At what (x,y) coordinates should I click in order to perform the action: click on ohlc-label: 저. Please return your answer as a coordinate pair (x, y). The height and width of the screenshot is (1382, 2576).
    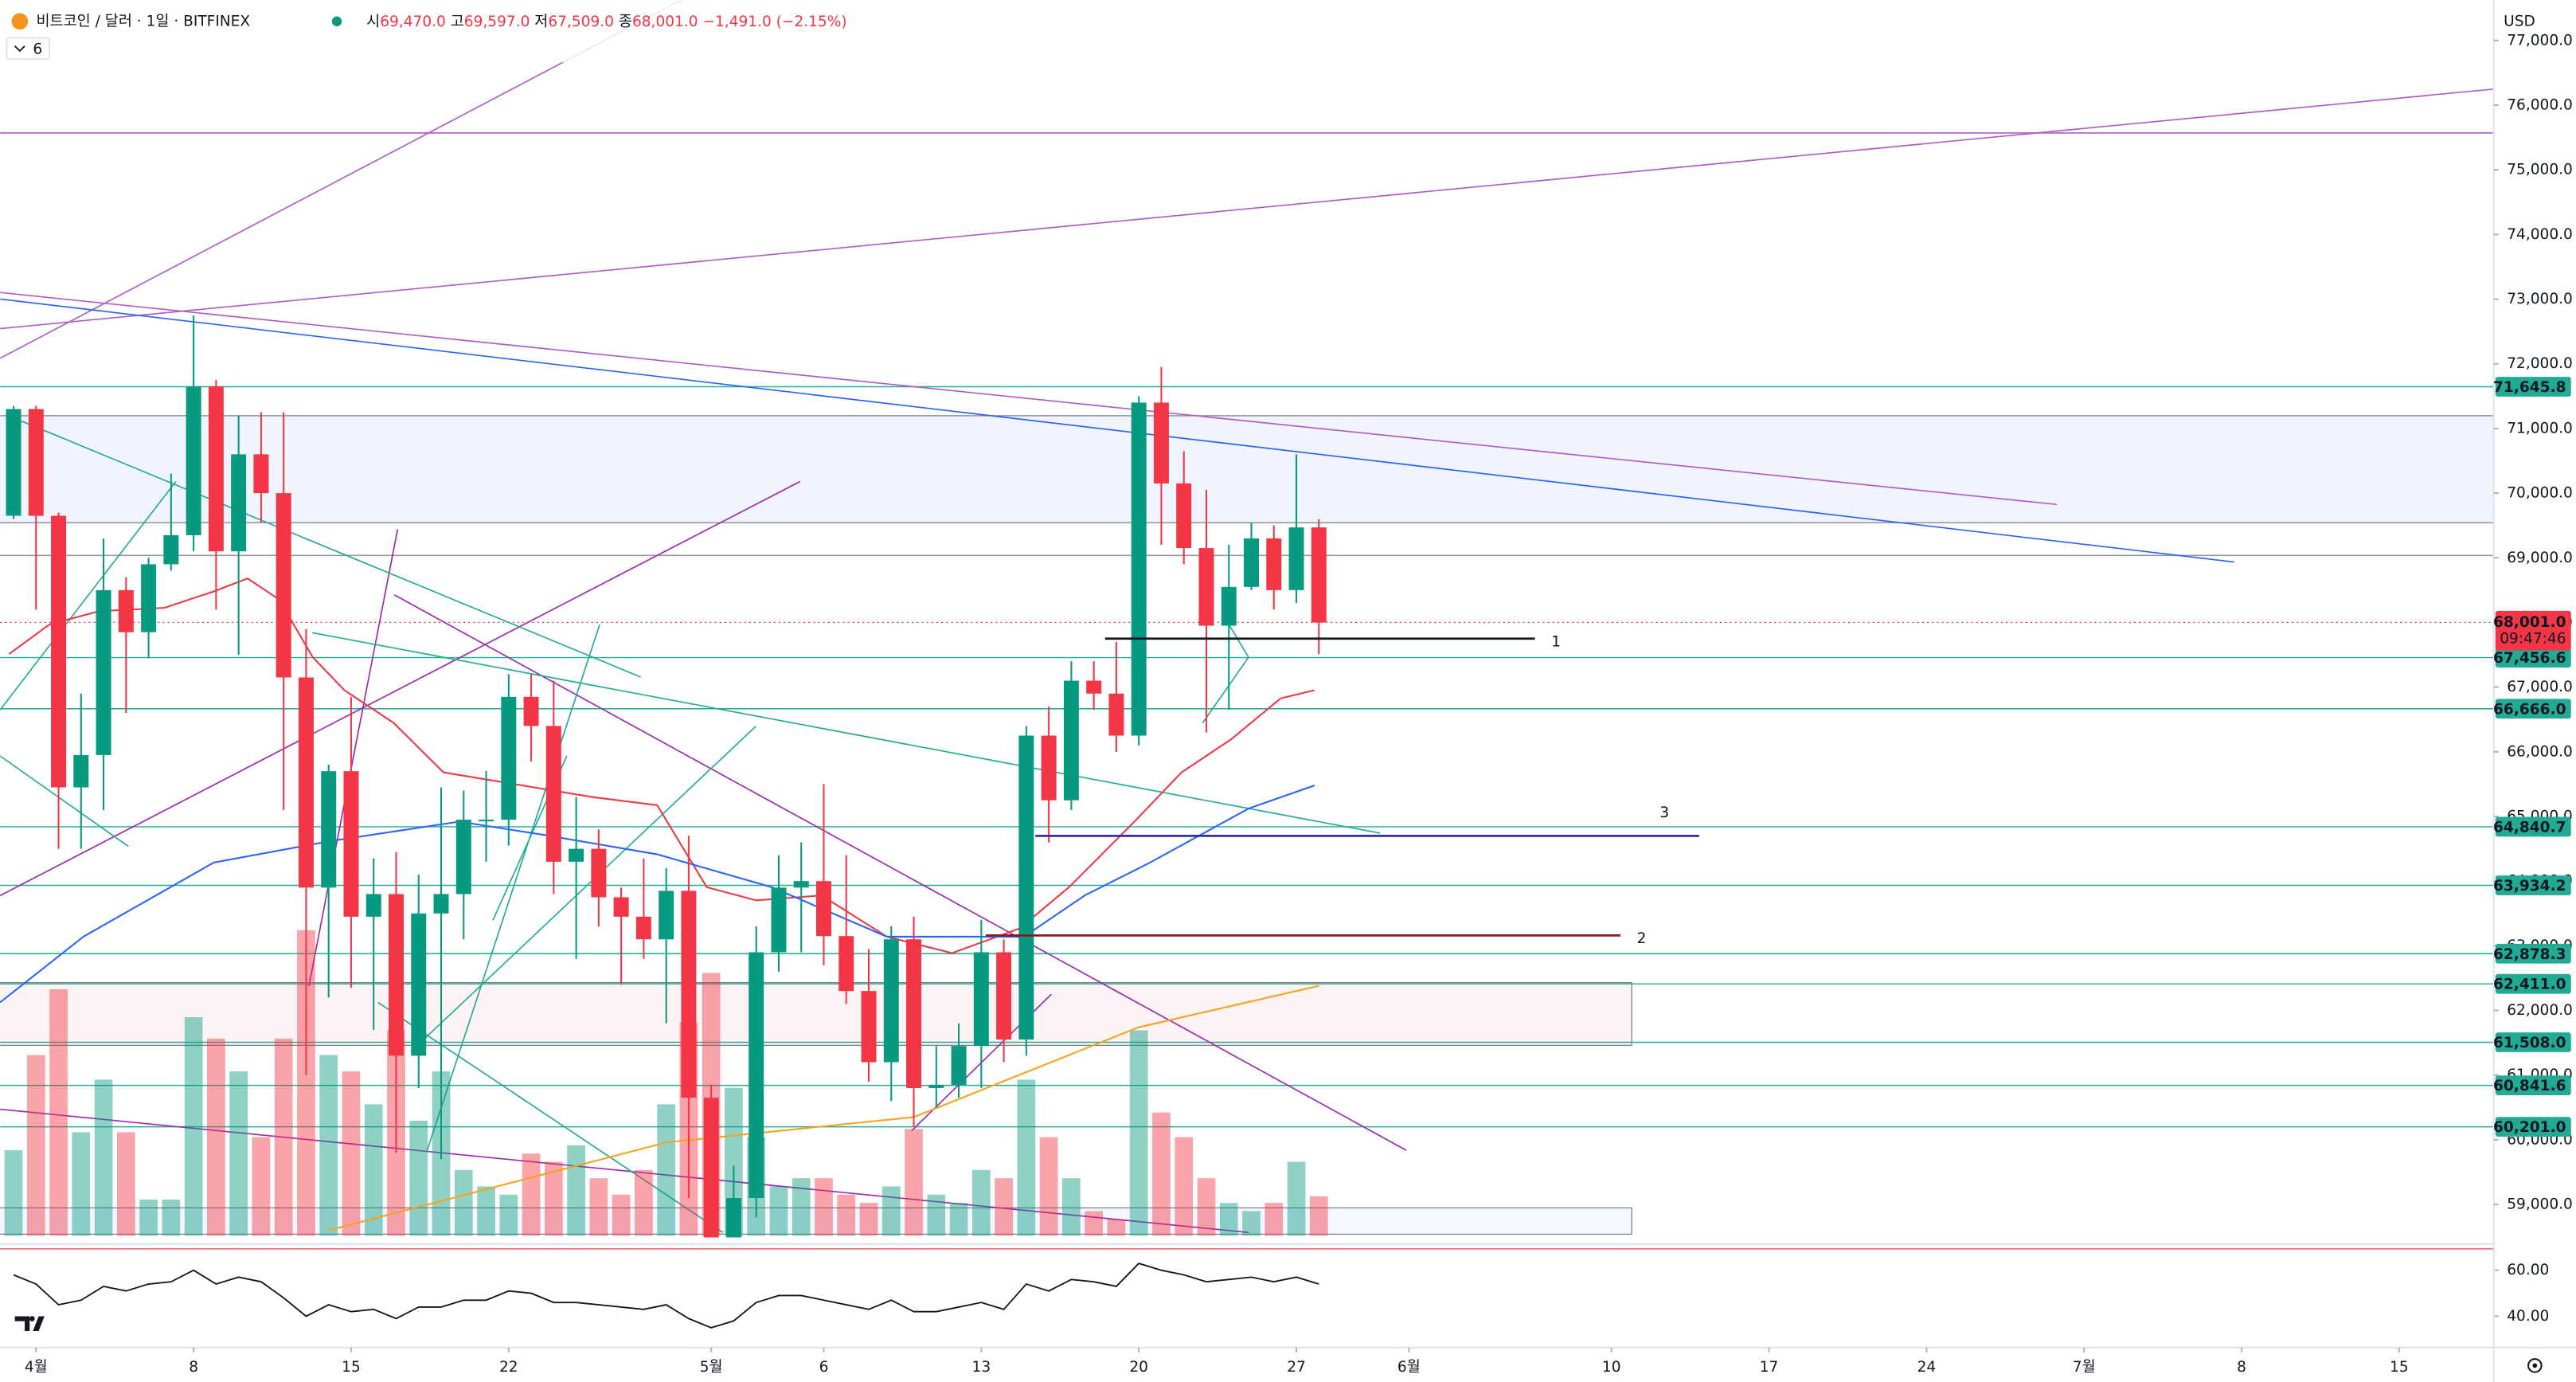
    Looking at the image, I should click on (541, 21).